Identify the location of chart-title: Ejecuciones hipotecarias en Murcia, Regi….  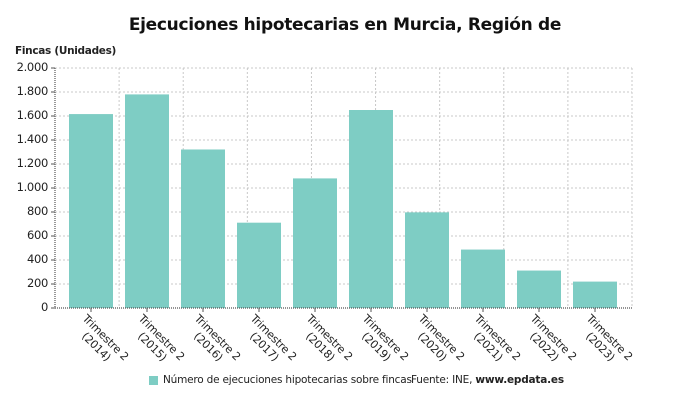
(345, 25).